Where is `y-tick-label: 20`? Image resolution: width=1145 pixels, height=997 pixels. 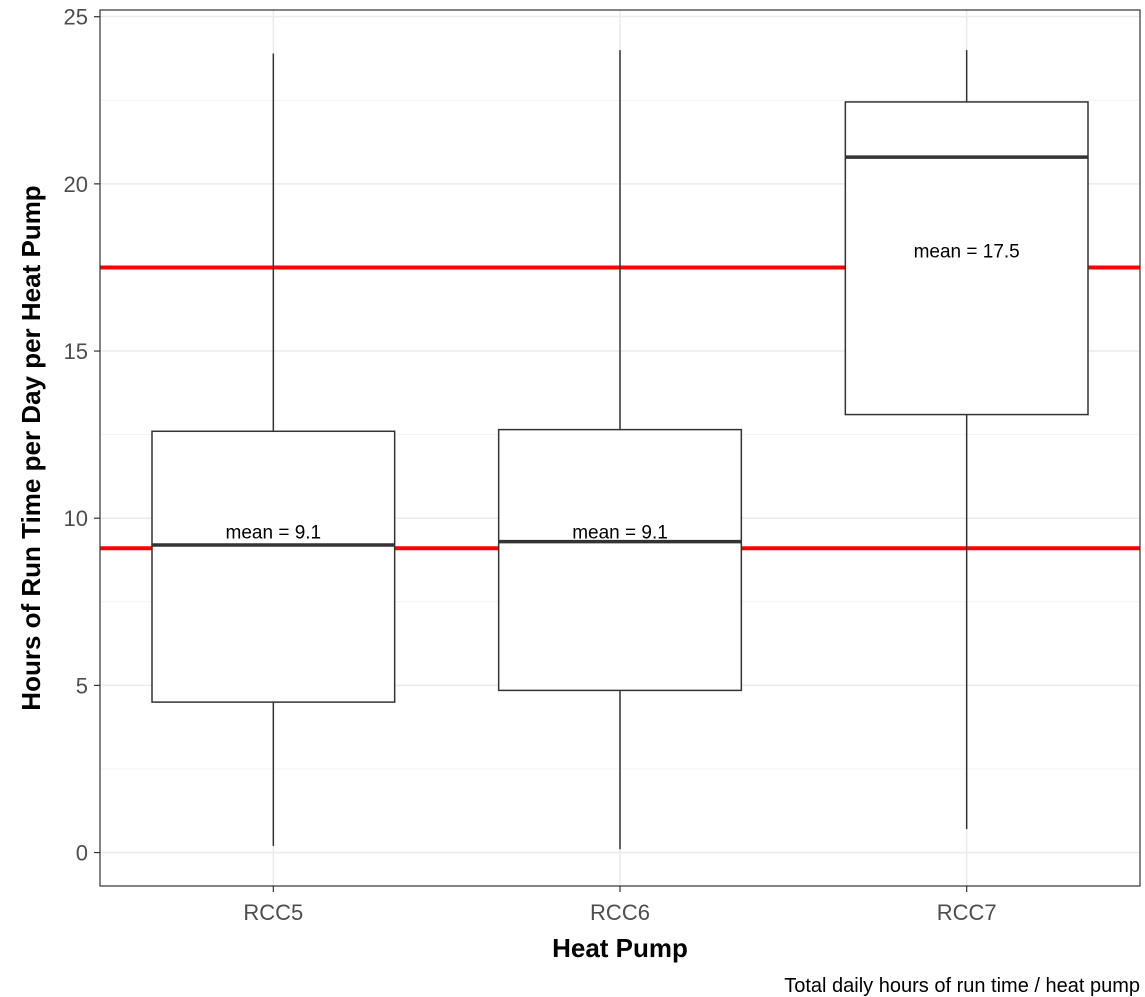 y-tick-label: 20 is located at coordinates (76, 184).